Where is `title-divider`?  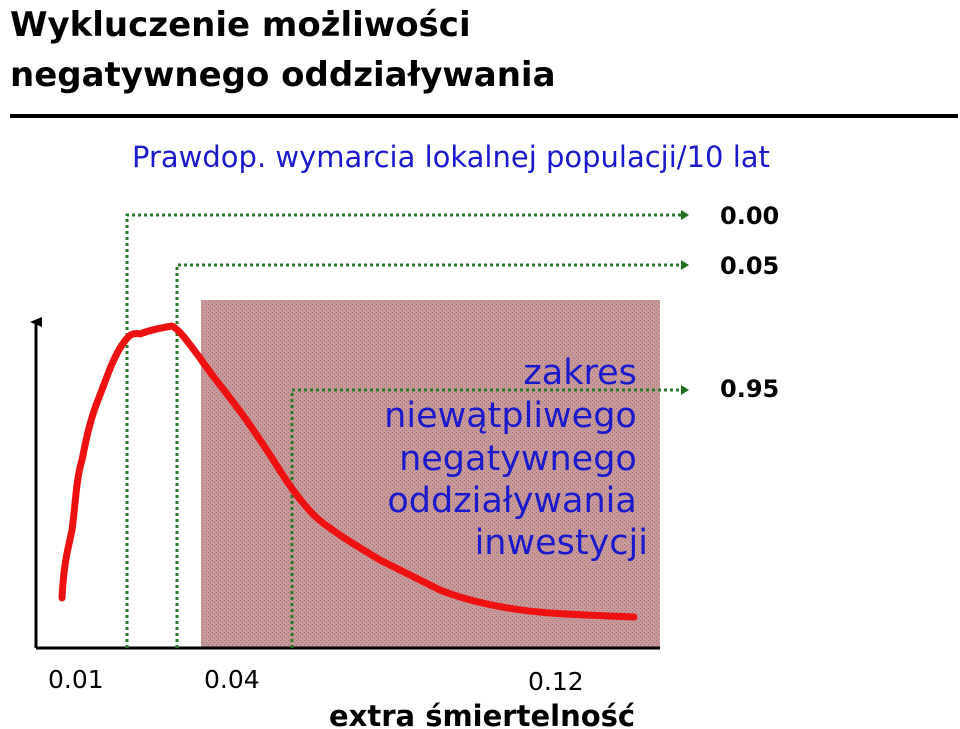 title-divider is located at coordinates (484, 116).